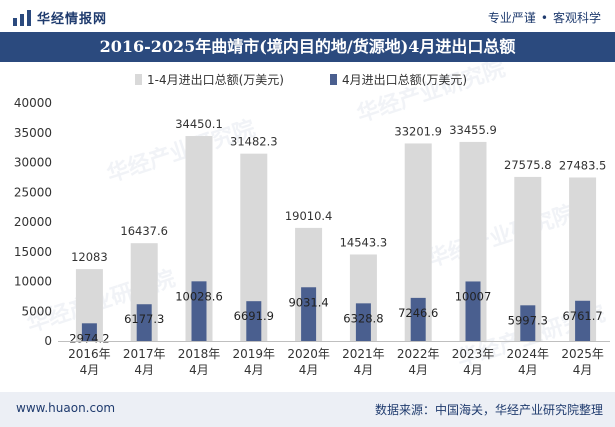 The image size is (615, 427). What do you see at coordinates (33, 282) in the screenshot?
I see `y-tick-label: 10000` at bounding box center [33, 282].